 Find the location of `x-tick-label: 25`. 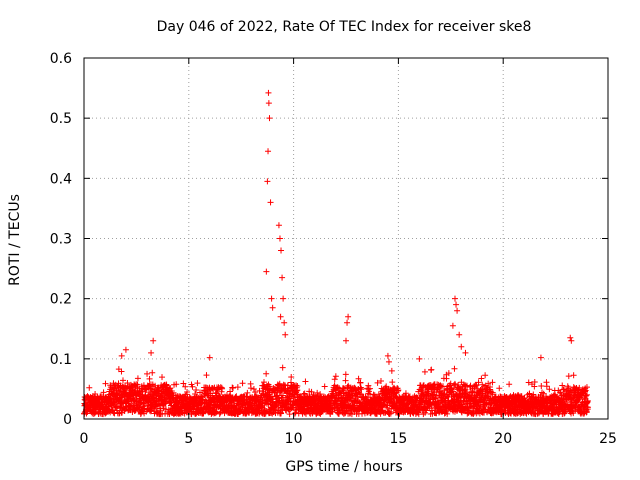

x-tick-label: 25 is located at coordinates (608, 439).